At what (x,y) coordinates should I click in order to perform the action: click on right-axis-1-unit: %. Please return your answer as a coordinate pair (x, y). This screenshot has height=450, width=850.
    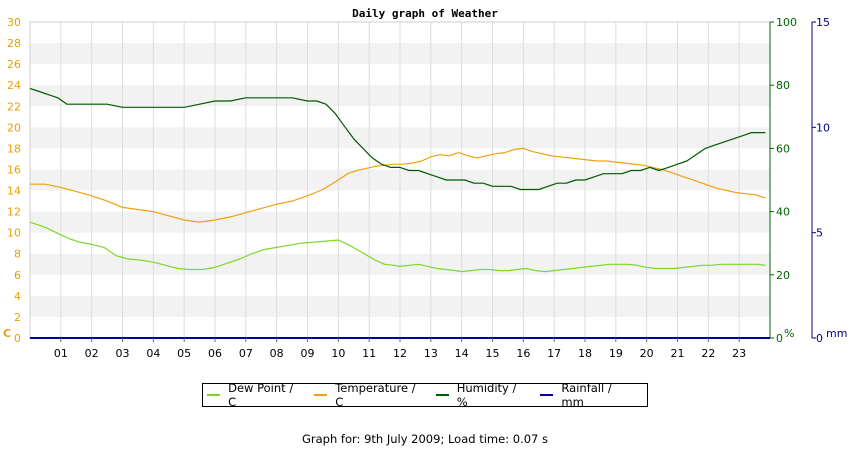
    Looking at the image, I should click on (789, 333).